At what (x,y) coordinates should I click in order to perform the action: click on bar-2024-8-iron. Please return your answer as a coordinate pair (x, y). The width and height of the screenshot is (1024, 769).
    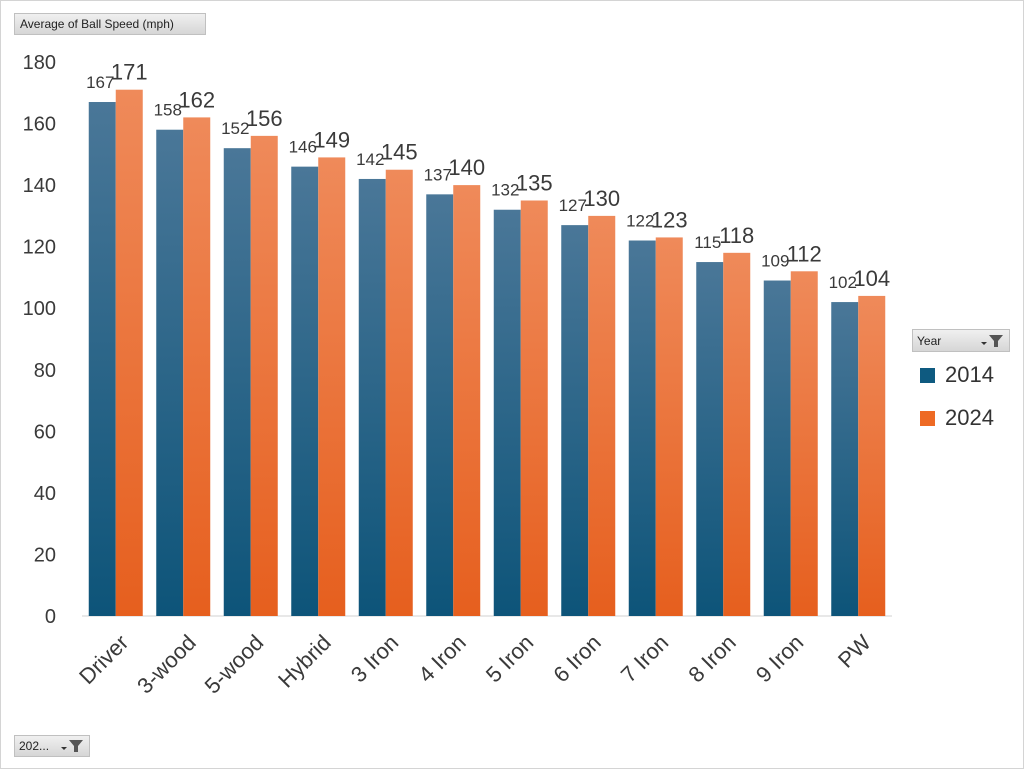
    Looking at the image, I should click on (737, 434).